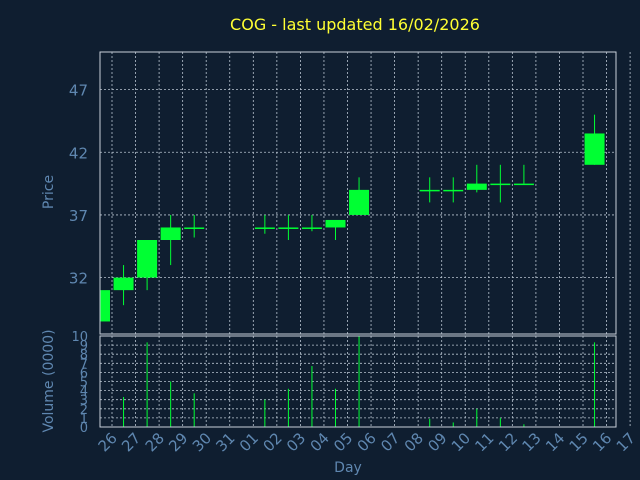 This screenshot has width=640, height=480. What do you see at coordinates (508, 442) in the screenshot?
I see `x-tick-label: 12` at bounding box center [508, 442].